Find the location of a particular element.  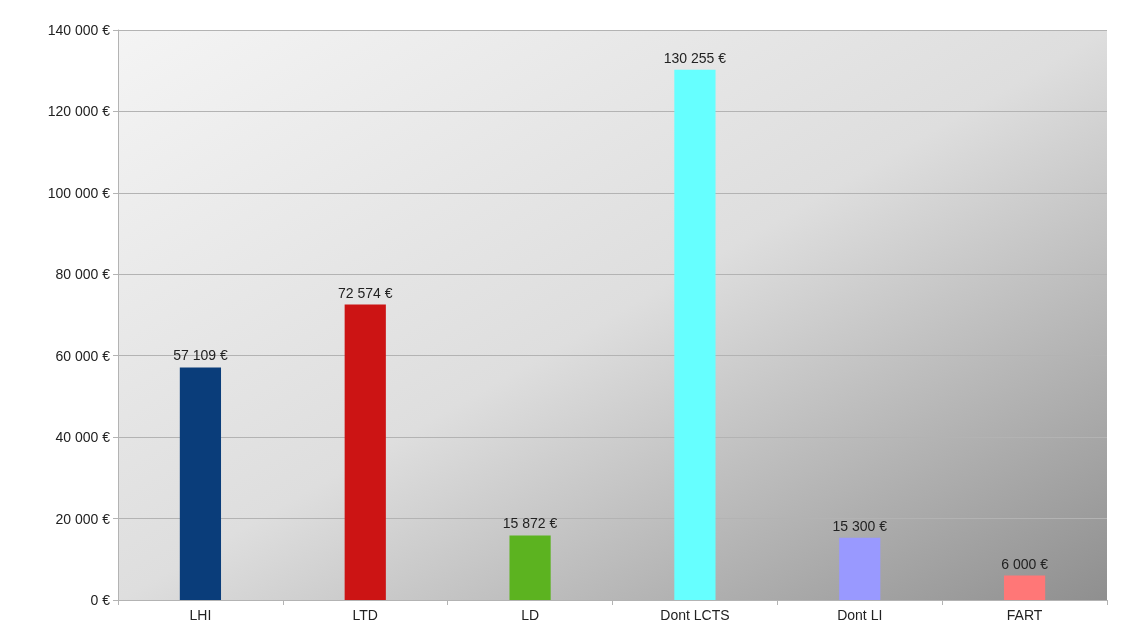

x-tick-label: FART is located at coordinates (1024, 615).